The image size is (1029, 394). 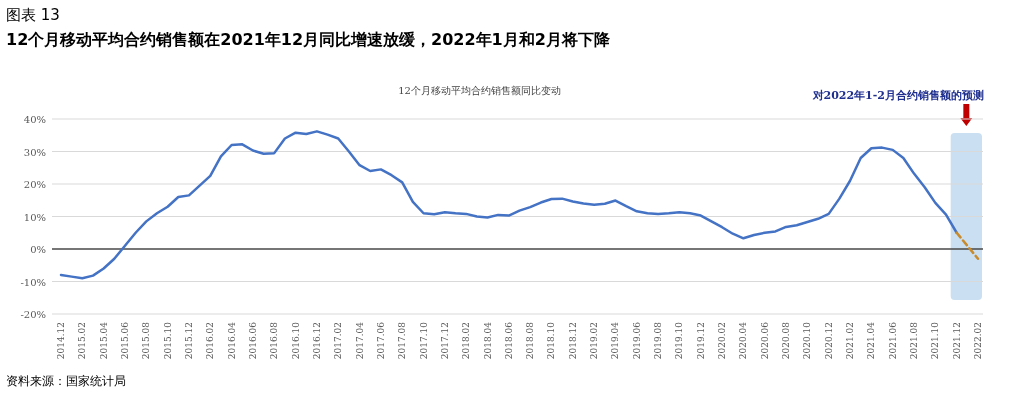 I want to click on text: 资料来源：国家统计局, so click(x=66, y=381).